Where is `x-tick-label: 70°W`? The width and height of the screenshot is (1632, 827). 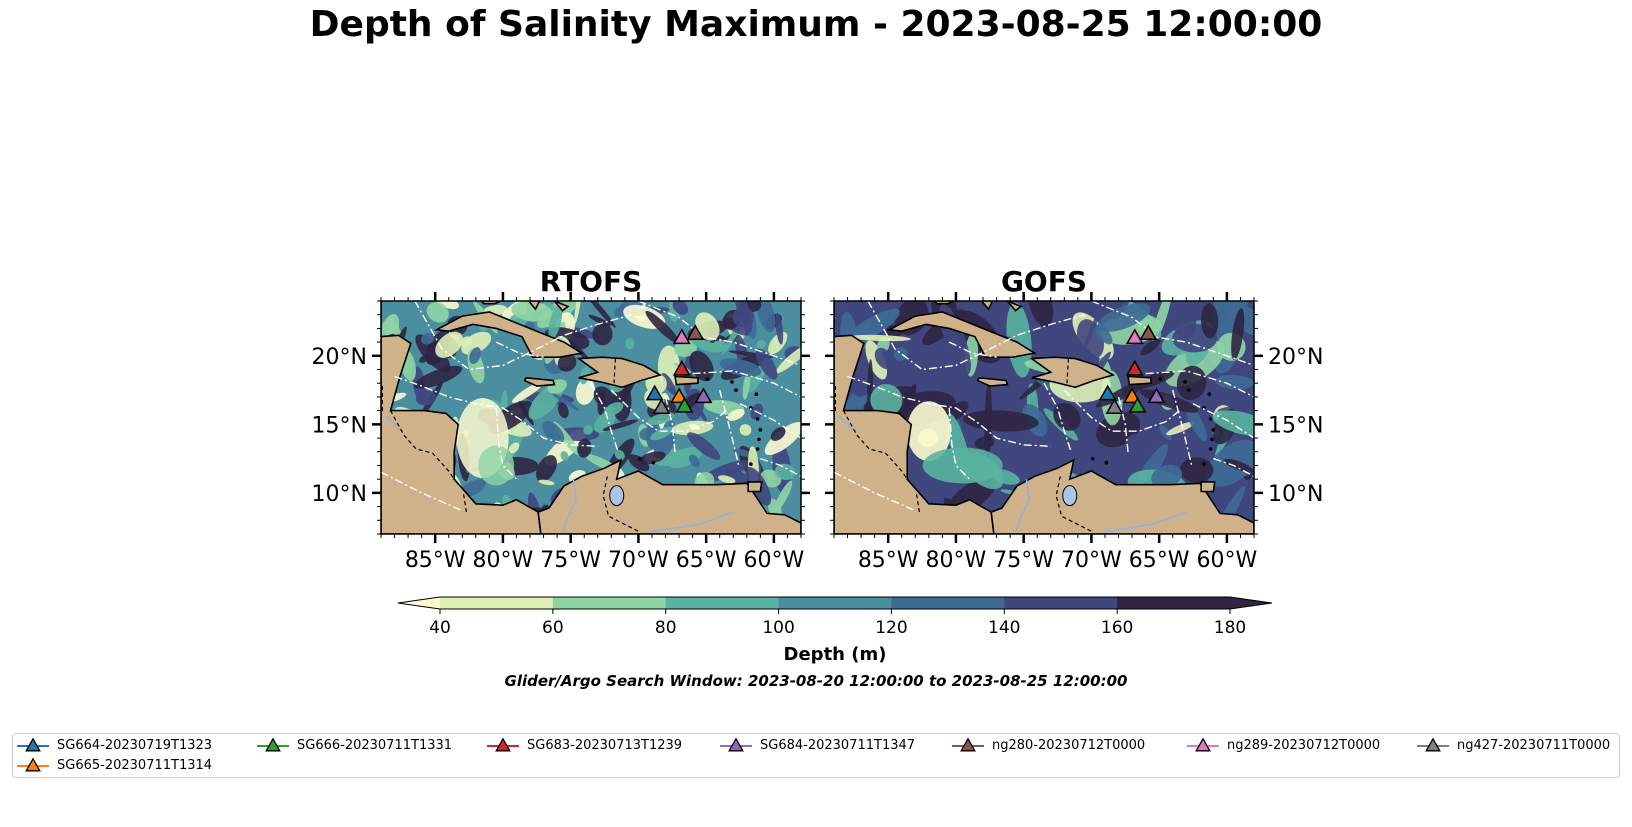
x-tick-label: 70°W is located at coordinates (1091, 560).